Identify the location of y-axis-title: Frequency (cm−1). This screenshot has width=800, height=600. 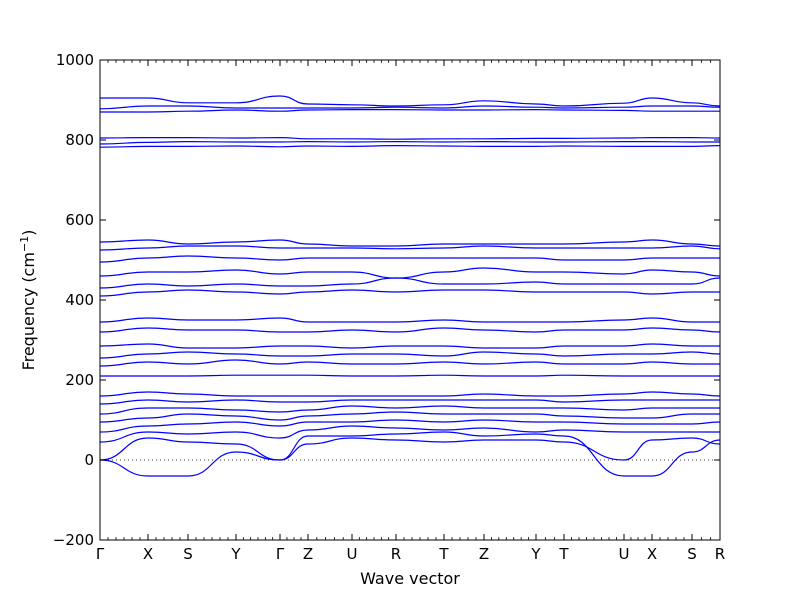
(28, 300).